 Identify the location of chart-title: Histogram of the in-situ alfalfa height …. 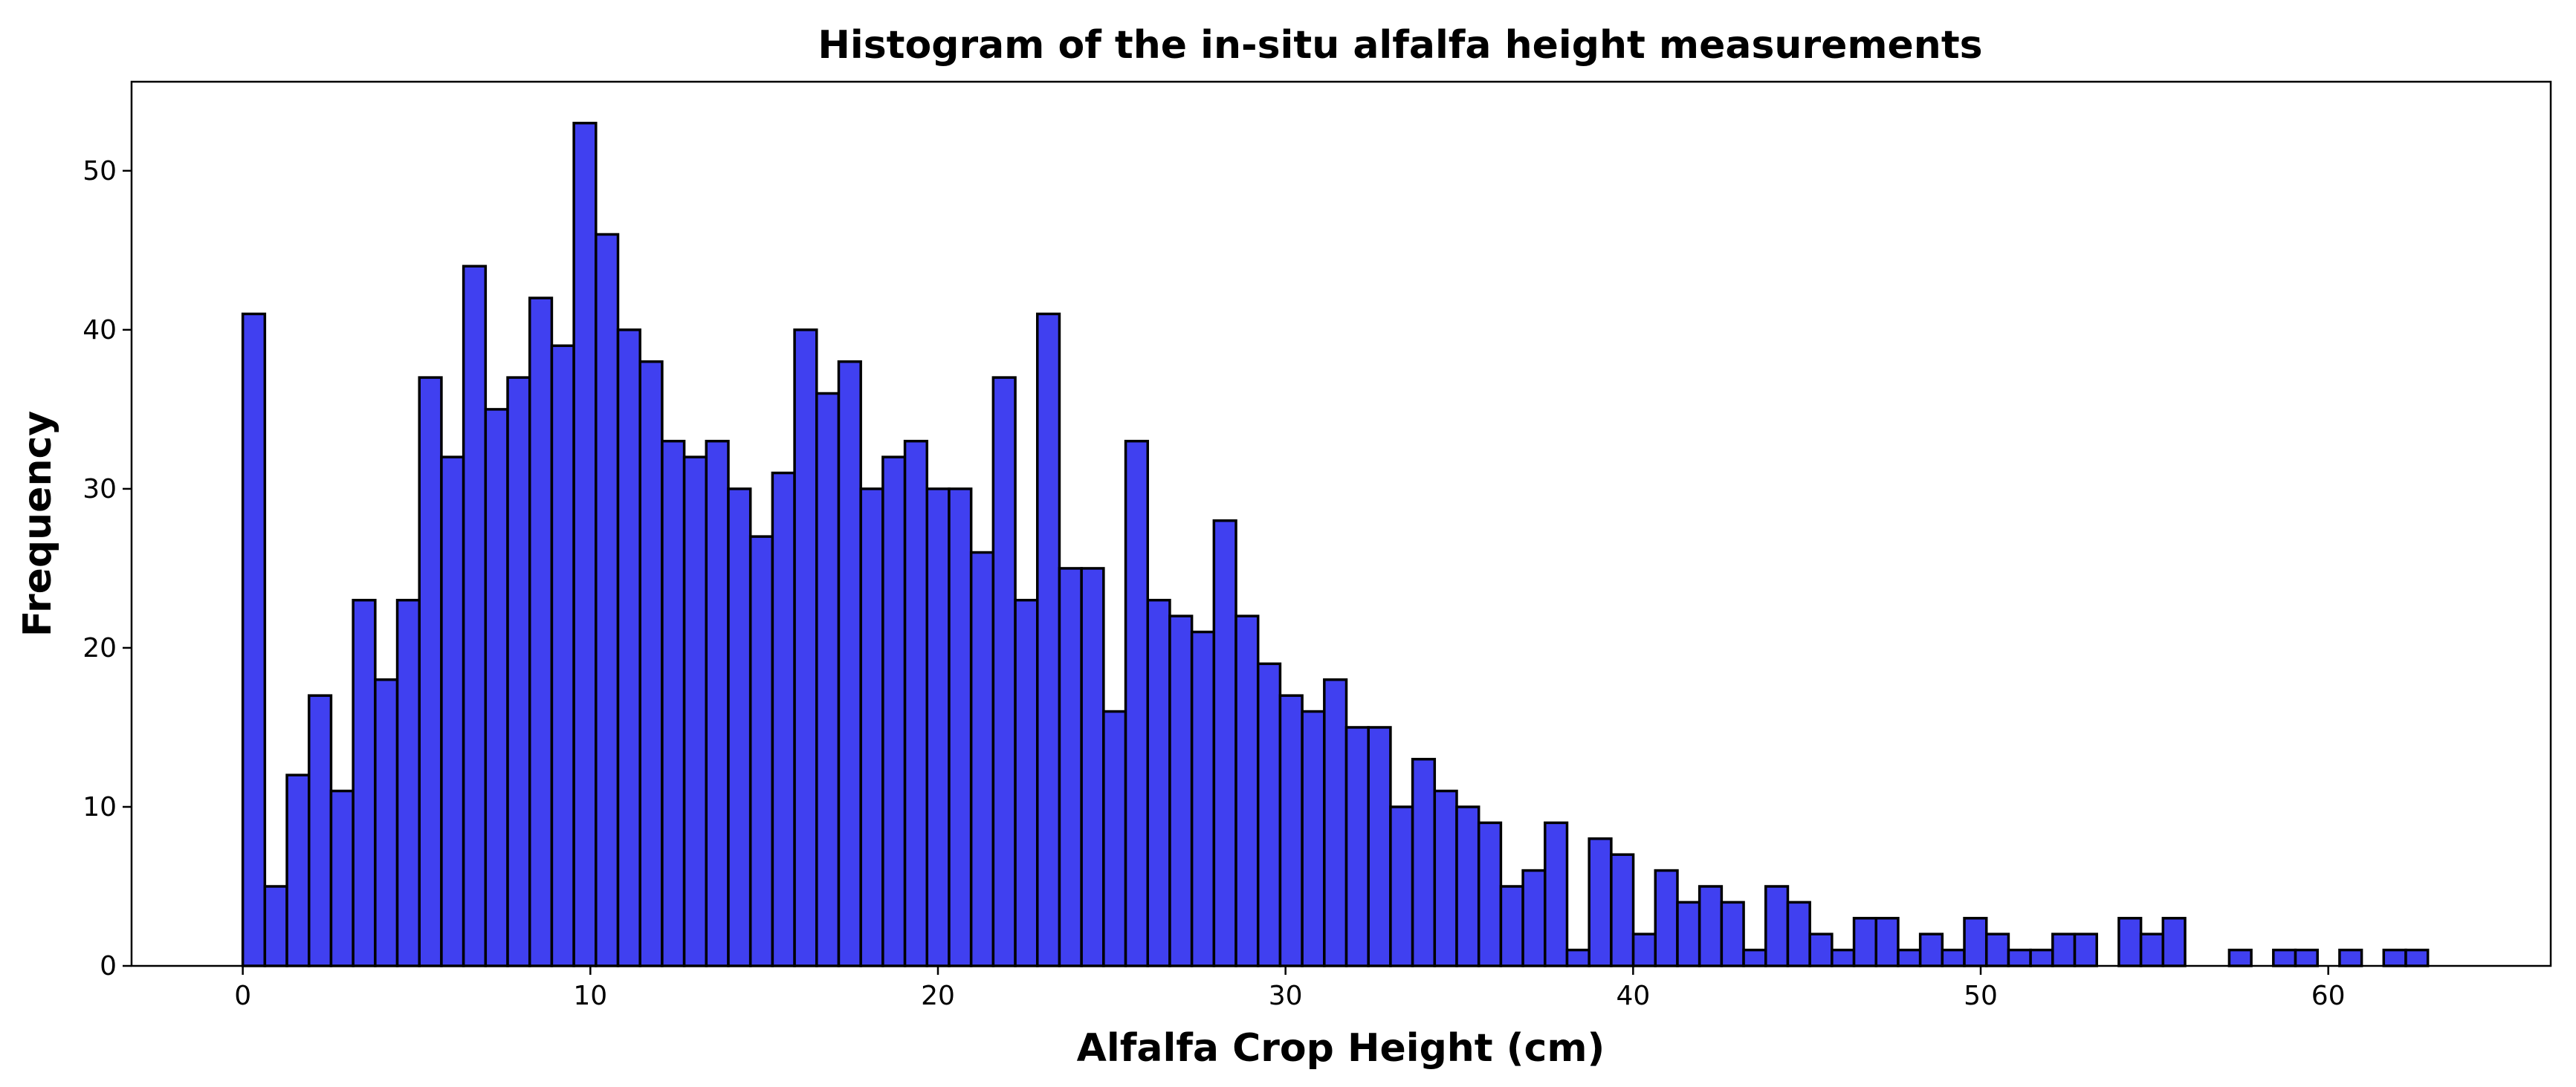
(1400, 46).